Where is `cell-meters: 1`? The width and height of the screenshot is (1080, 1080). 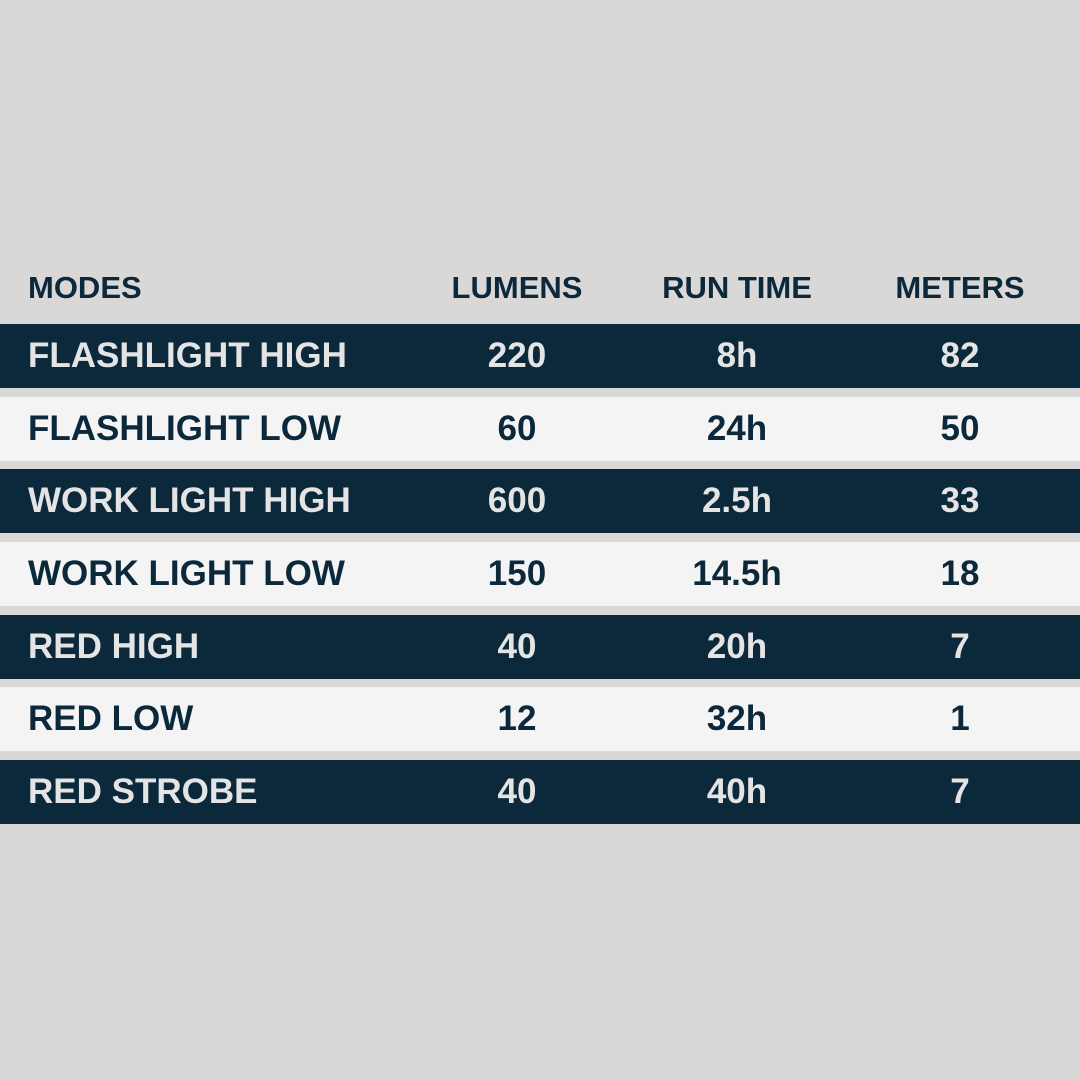
cell-meters: 1 is located at coordinates (960, 718).